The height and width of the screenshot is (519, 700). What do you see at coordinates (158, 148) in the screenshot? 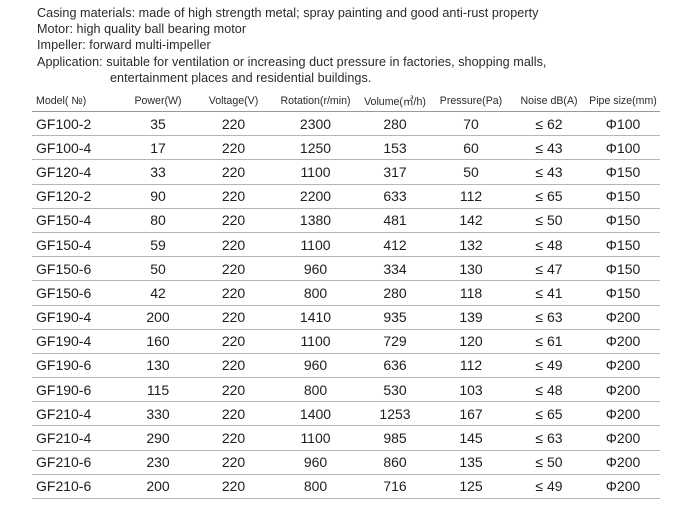
I see `cell-power: 17` at bounding box center [158, 148].